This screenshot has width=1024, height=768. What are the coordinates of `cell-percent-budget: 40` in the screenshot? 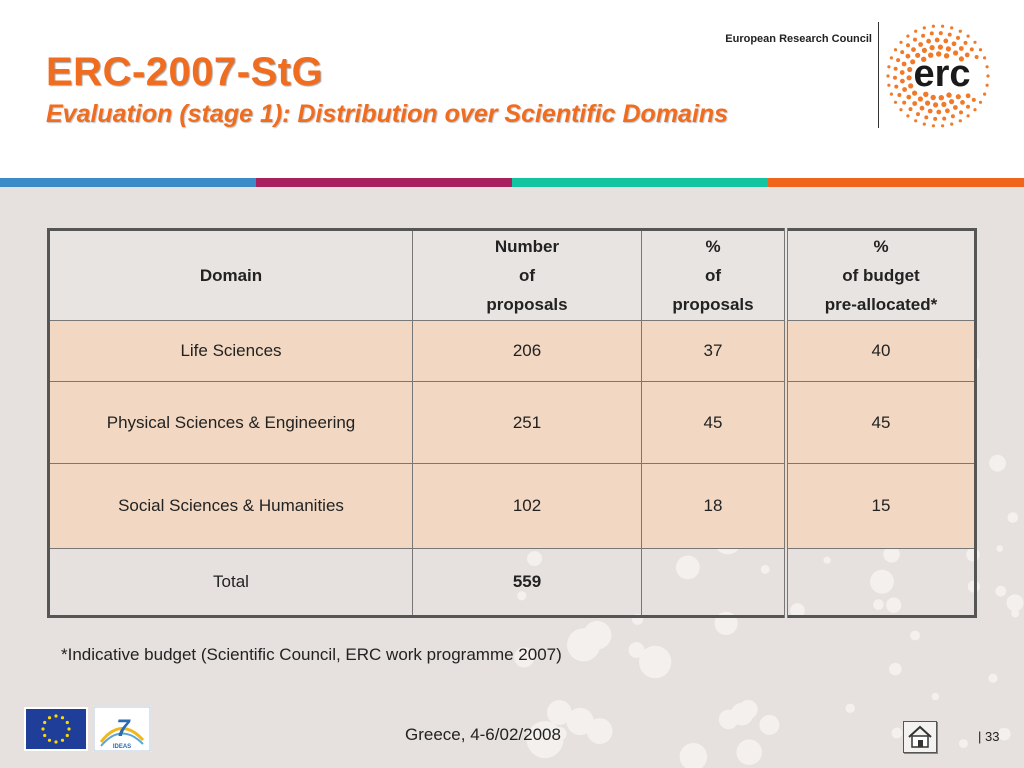 It's located at (880, 351).